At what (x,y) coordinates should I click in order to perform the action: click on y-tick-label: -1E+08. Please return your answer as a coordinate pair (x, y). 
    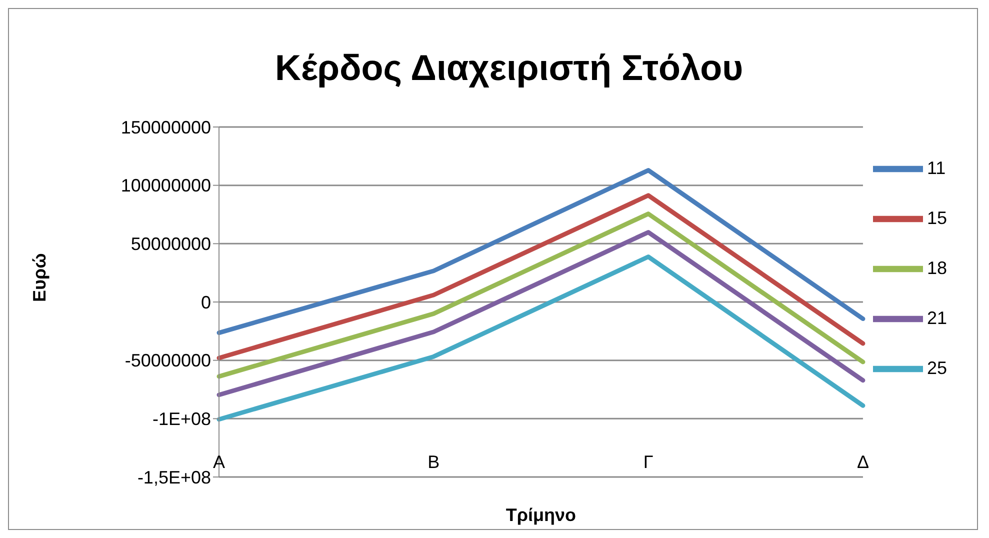
    Looking at the image, I should click on (181, 419).